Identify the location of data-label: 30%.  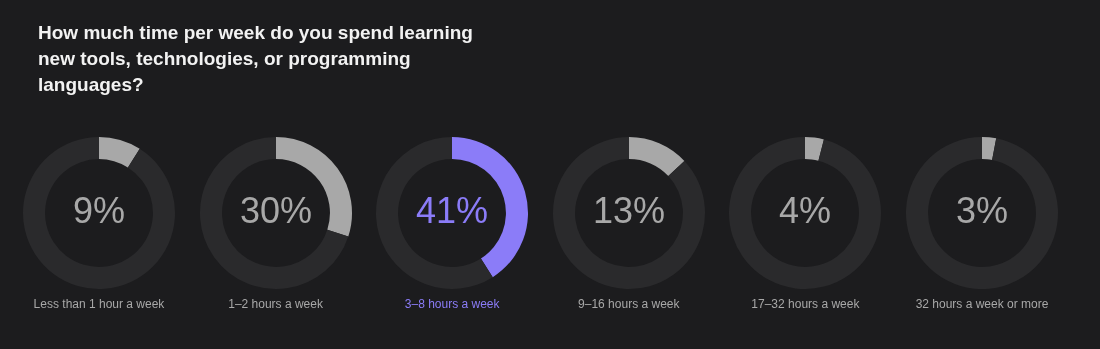
(275, 210).